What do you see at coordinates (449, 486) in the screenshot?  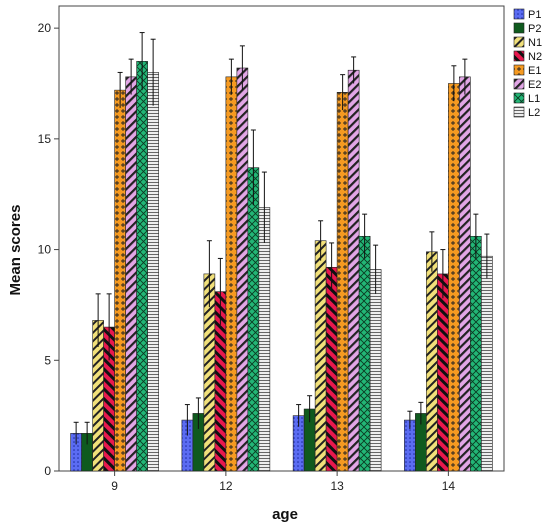 I see `x-tick-label: 14` at bounding box center [449, 486].